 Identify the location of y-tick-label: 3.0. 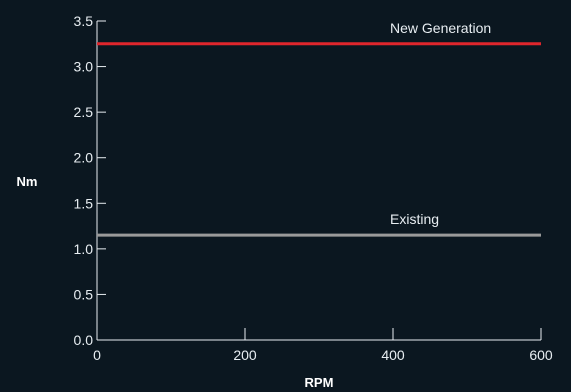
(84, 67).